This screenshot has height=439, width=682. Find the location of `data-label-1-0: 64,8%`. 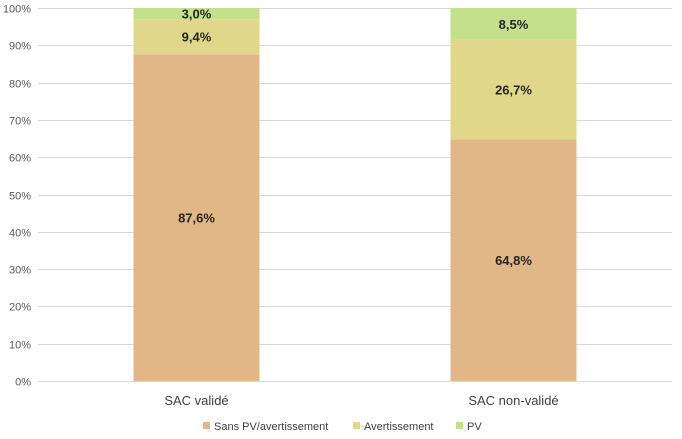

data-label-1-0: 64,8% is located at coordinates (513, 260).